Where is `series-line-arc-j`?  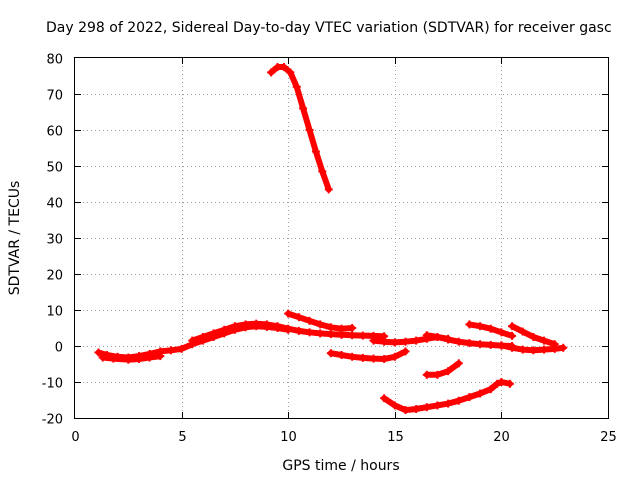
series-line-arc-j is located at coordinates (442, 369).